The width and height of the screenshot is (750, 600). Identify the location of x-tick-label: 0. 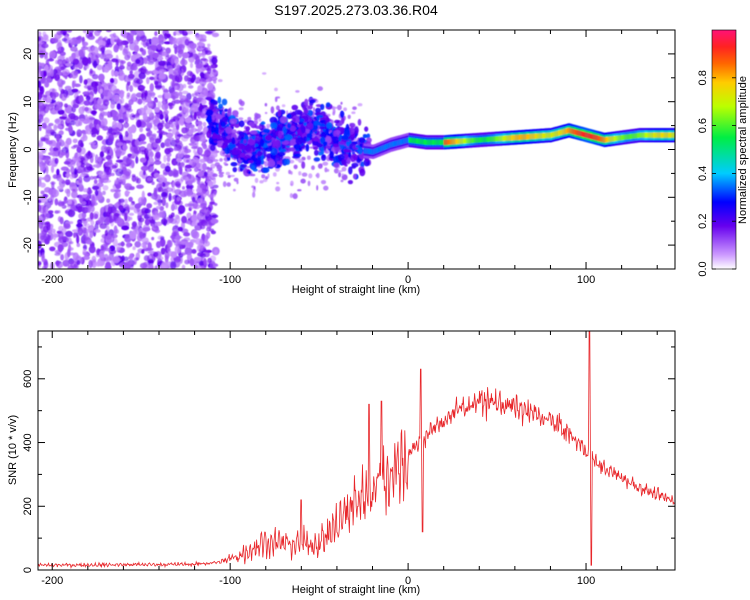
(408, 581).